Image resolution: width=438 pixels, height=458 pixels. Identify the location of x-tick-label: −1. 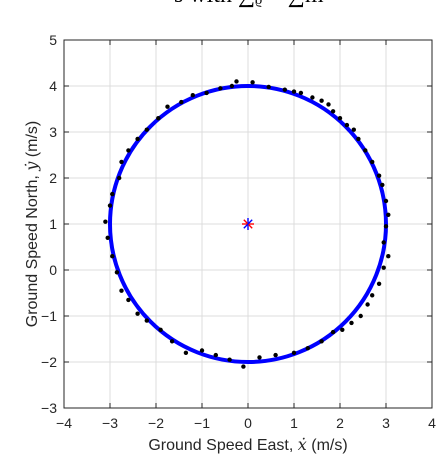
(202, 423).